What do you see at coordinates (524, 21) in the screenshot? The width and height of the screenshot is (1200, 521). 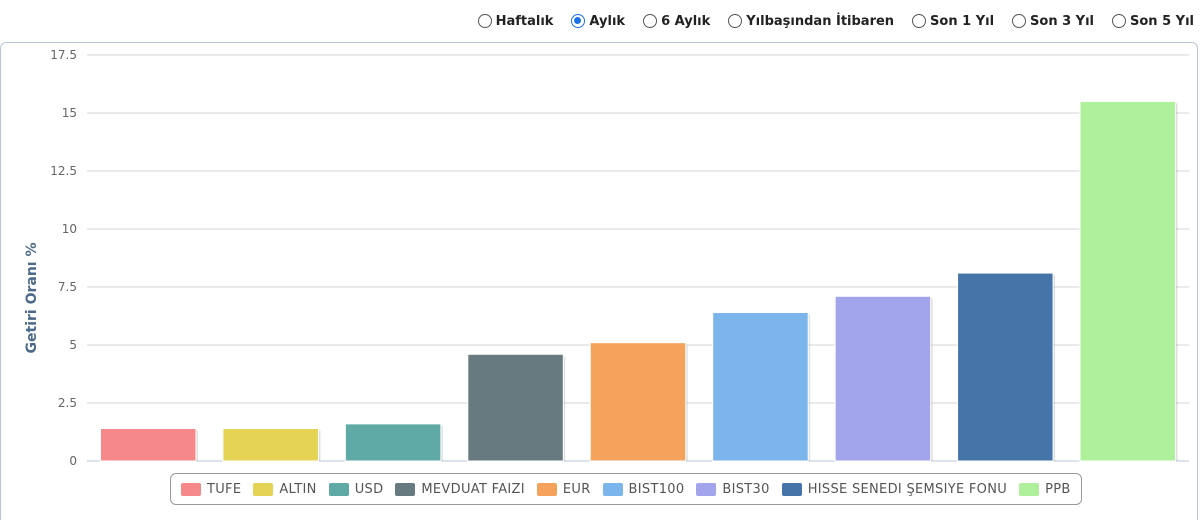 I see `period-option-label: Haftalık` at bounding box center [524, 21].